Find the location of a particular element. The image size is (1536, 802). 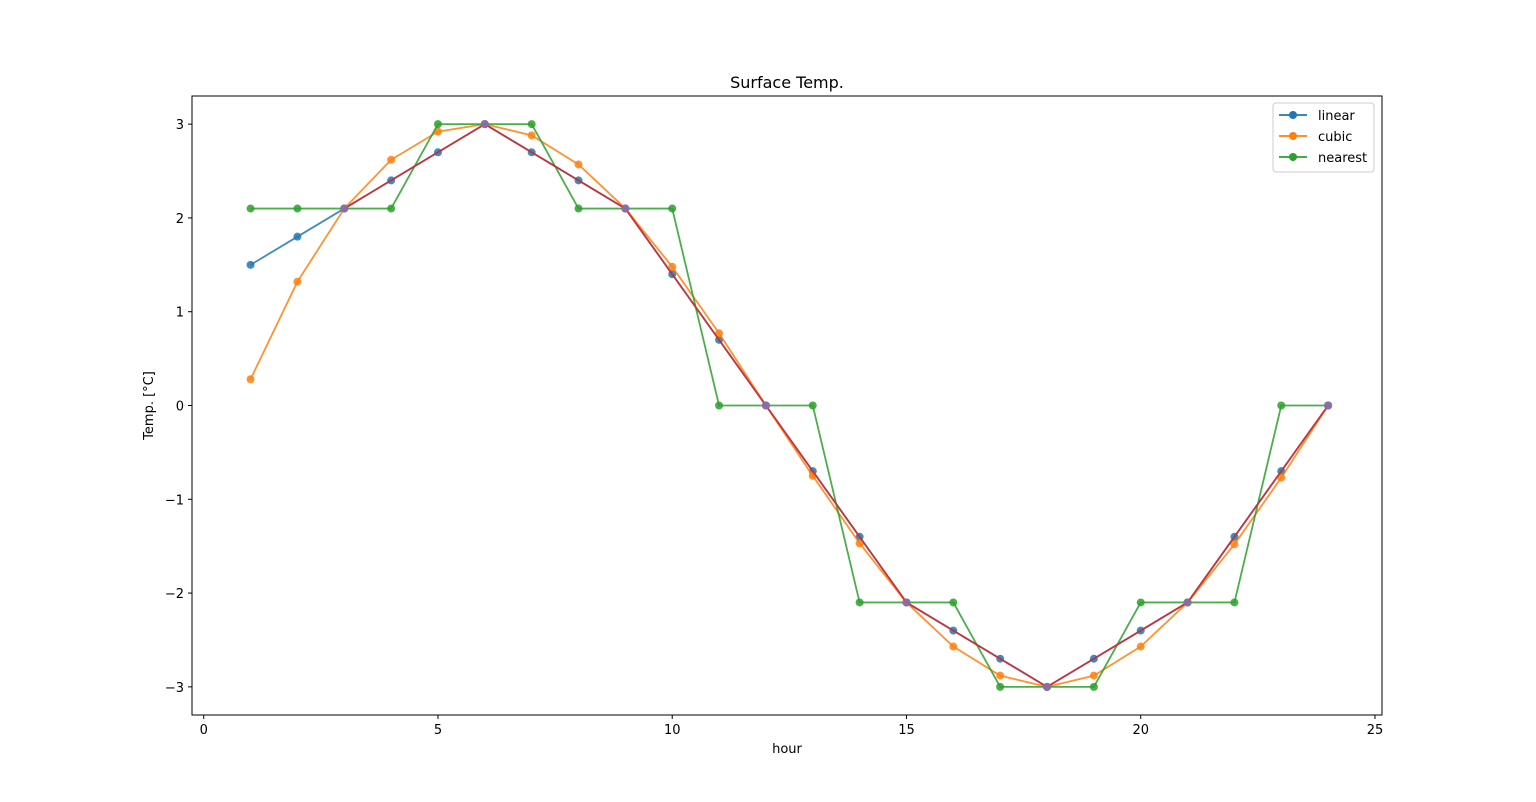

x-tick-label: 5 is located at coordinates (438, 730).